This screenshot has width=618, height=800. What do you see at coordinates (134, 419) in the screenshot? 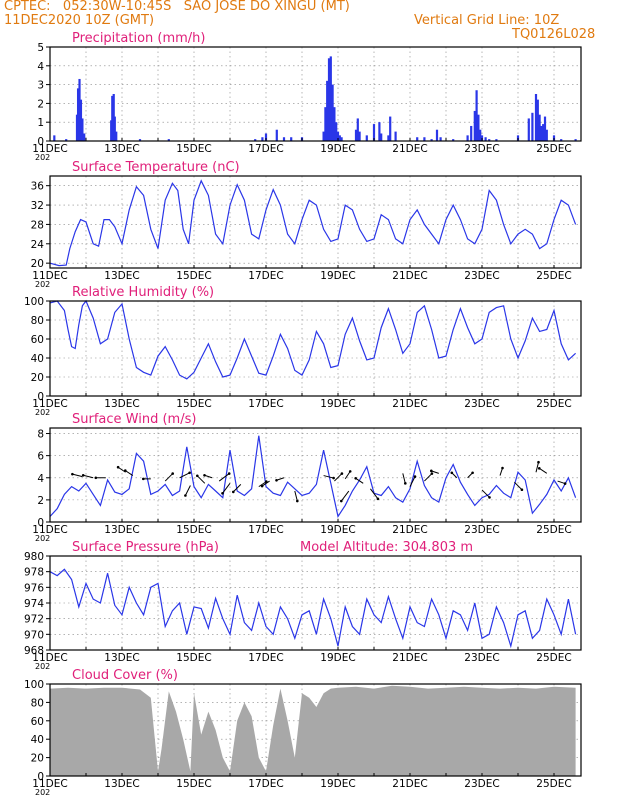
I see `wind-title: Surface Wind (m/s)` at bounding box center [134, 419].